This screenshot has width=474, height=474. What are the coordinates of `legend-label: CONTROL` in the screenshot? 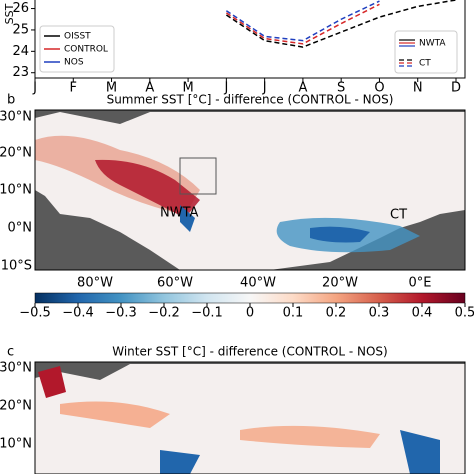 It's located at (86, 50).